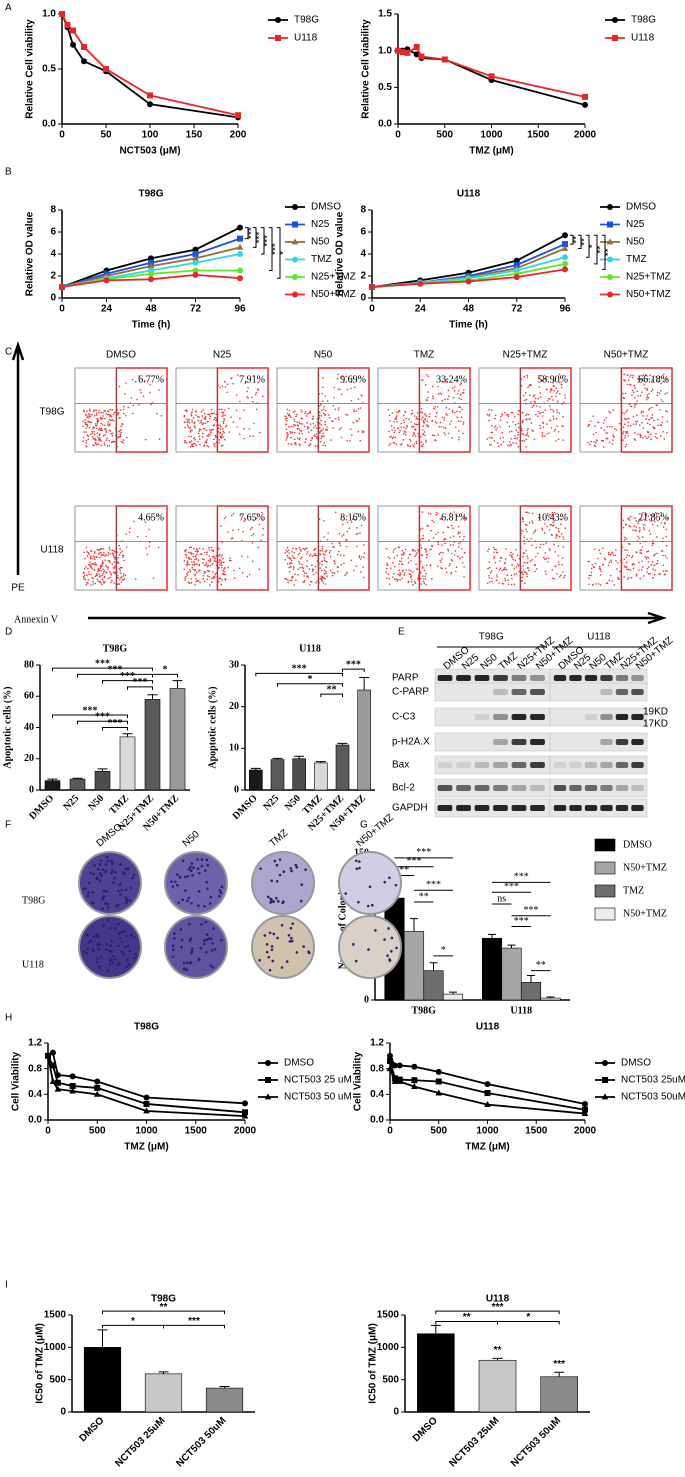 The height and width of the screenshot is (1477, 685). What do you see at coordinates (121, 410) in the screenshot?
I see `flow-plot: 6.77%` at bounding box center [121, 410].